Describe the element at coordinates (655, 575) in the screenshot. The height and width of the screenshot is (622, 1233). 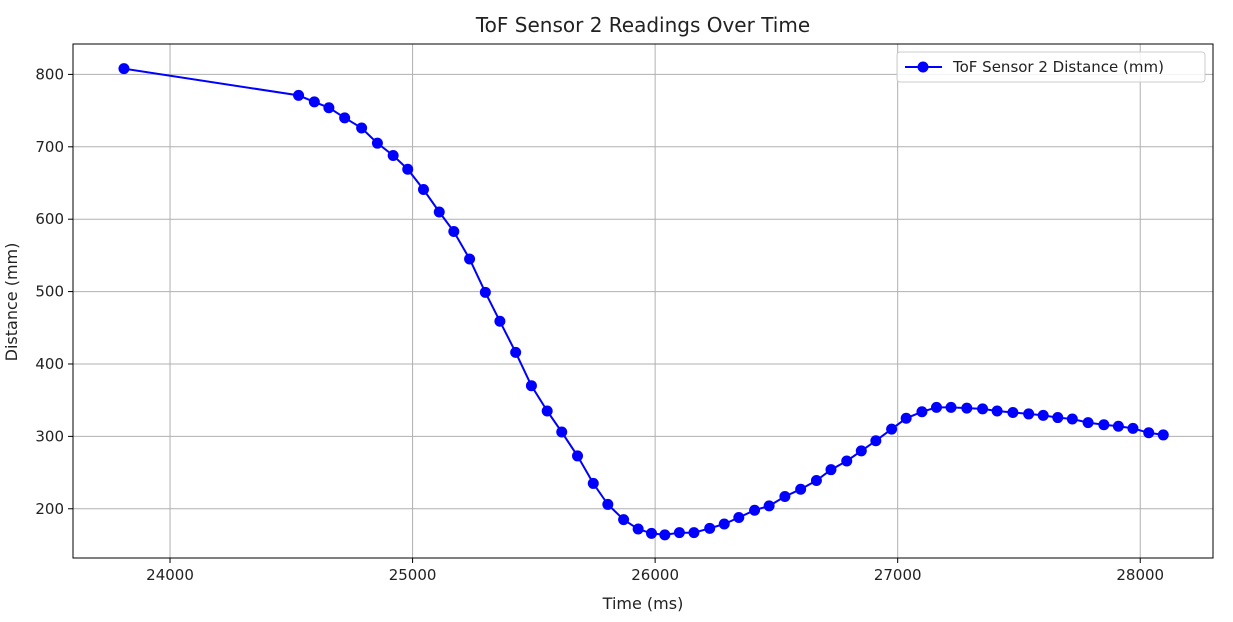
I see `x-tick-label: 26000` at that location.